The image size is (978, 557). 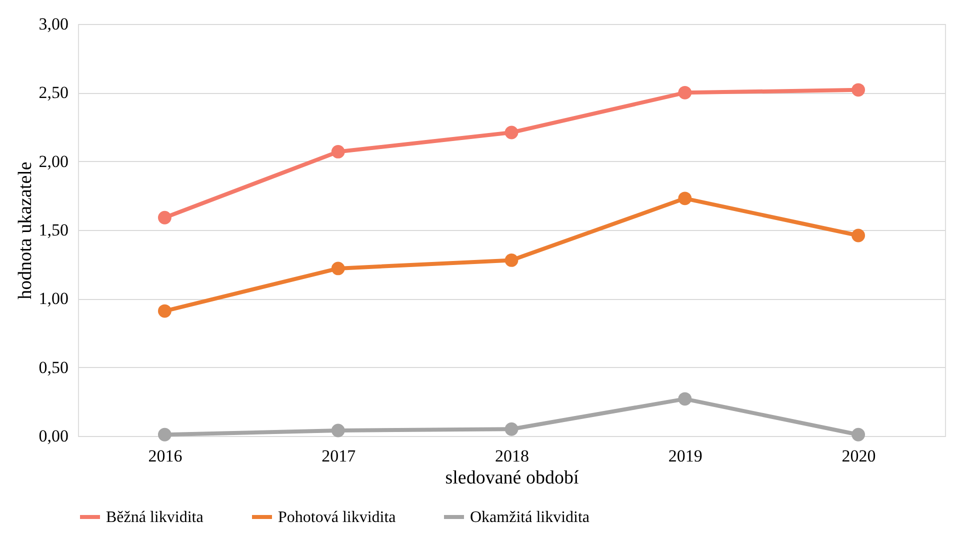 What do you see at coordinates (512, 456) in the screenshot?
I see `x-tick-label: 2018` at bounding box center [512, 456].